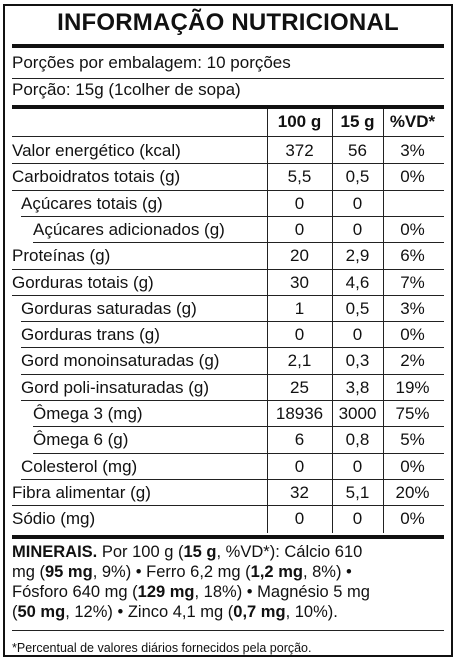 The image size is (460, 663). What do you see at coordinates (357, 150) in the screenshot?
I see `value-per-15g: 56` at bounding box center [357, 150].